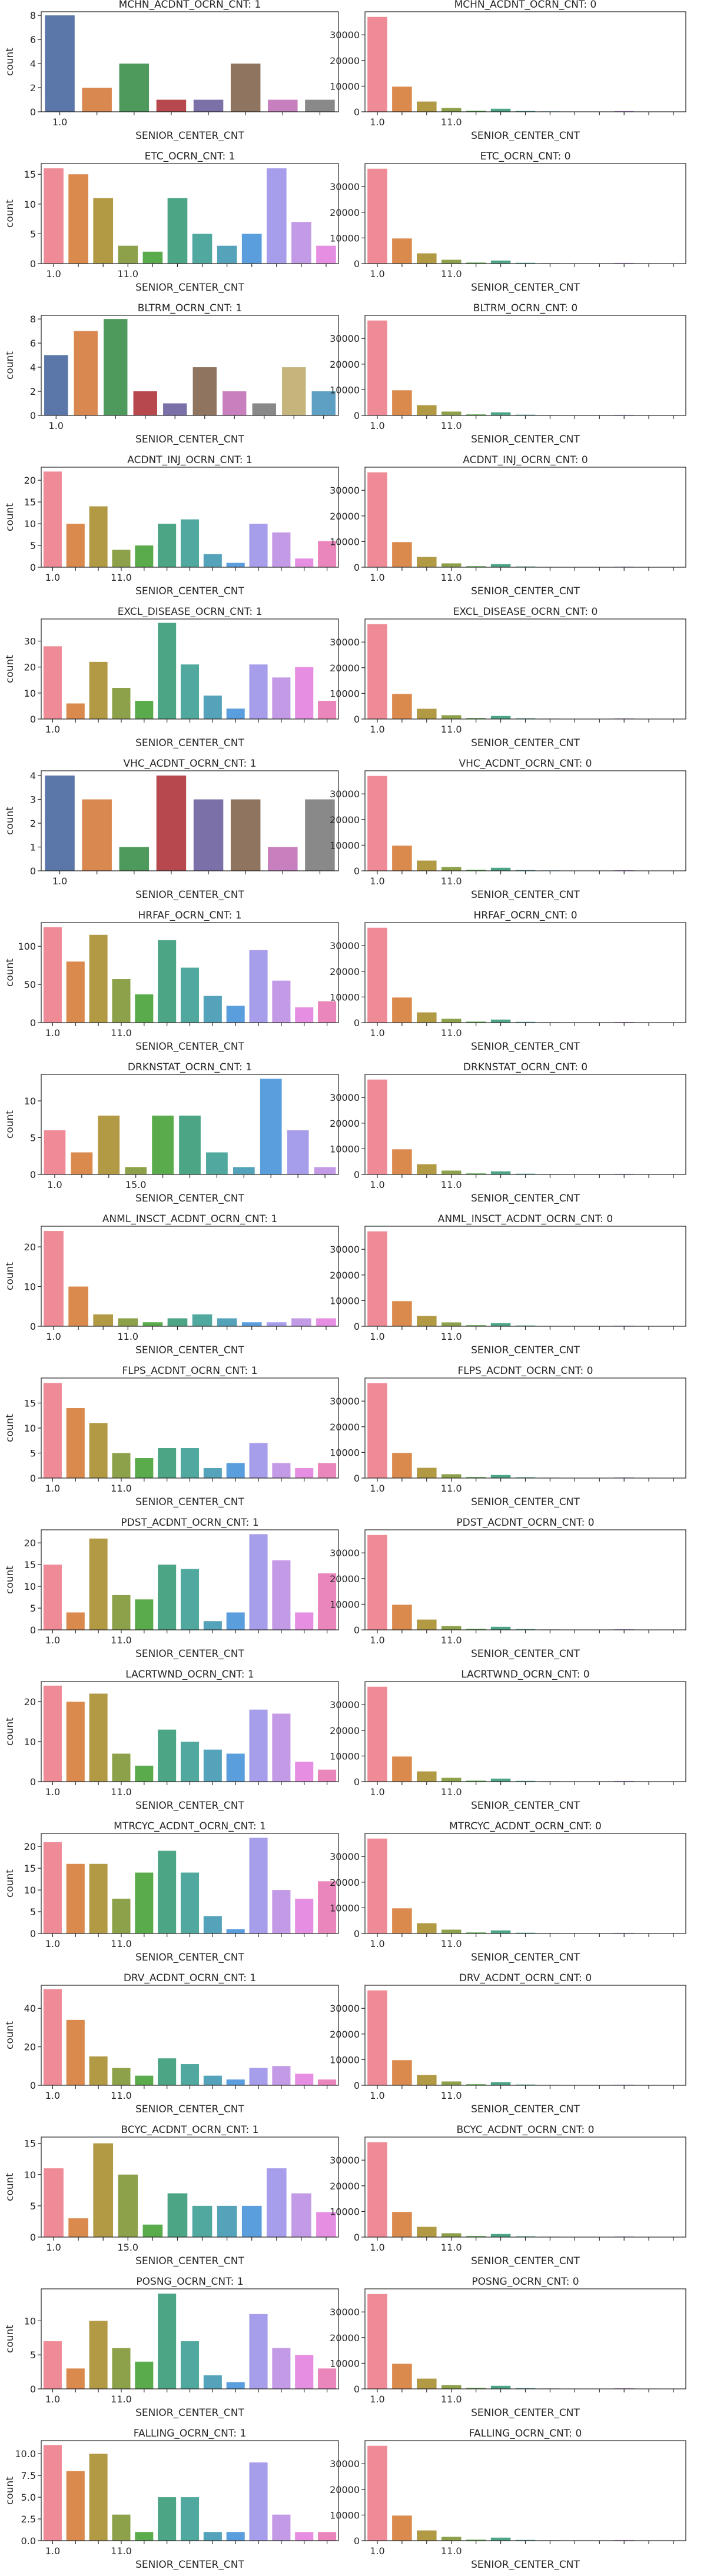 The image size is (707, 2576). Describe the element at coordinates (189, 915) in the screenshot. I see `chart-title: HRFAF_OCRN_CNT: 1` at that location.